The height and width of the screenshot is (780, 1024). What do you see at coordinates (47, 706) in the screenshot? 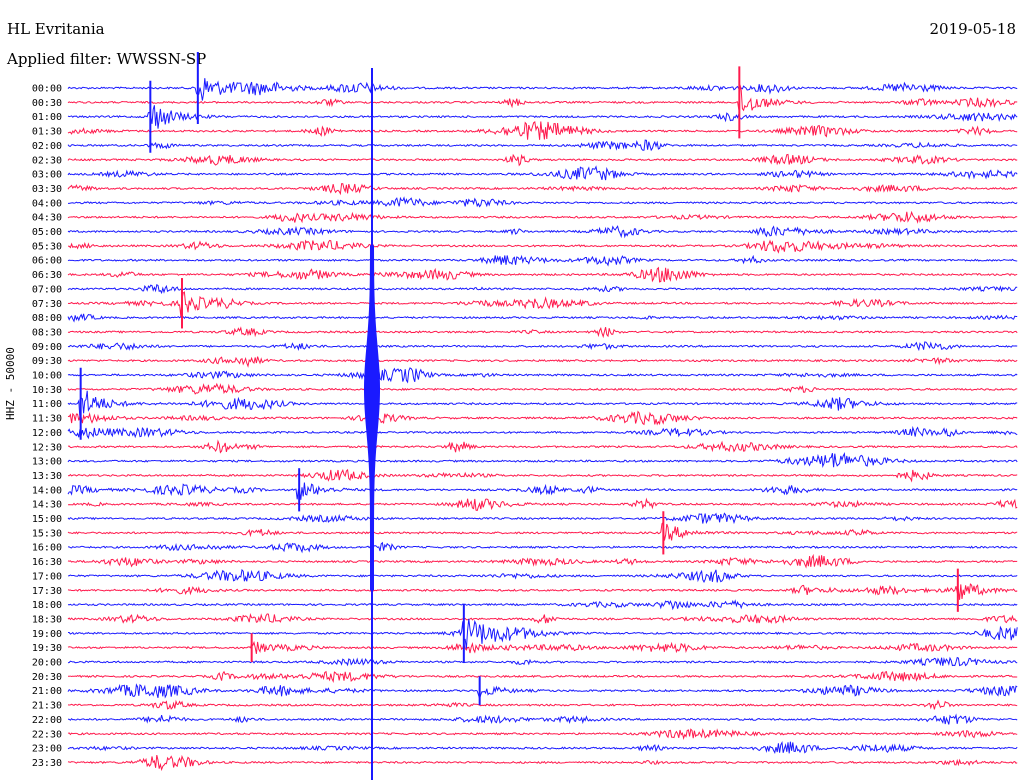
I see `row-label: 21:30` at bounding box center [47, 706].